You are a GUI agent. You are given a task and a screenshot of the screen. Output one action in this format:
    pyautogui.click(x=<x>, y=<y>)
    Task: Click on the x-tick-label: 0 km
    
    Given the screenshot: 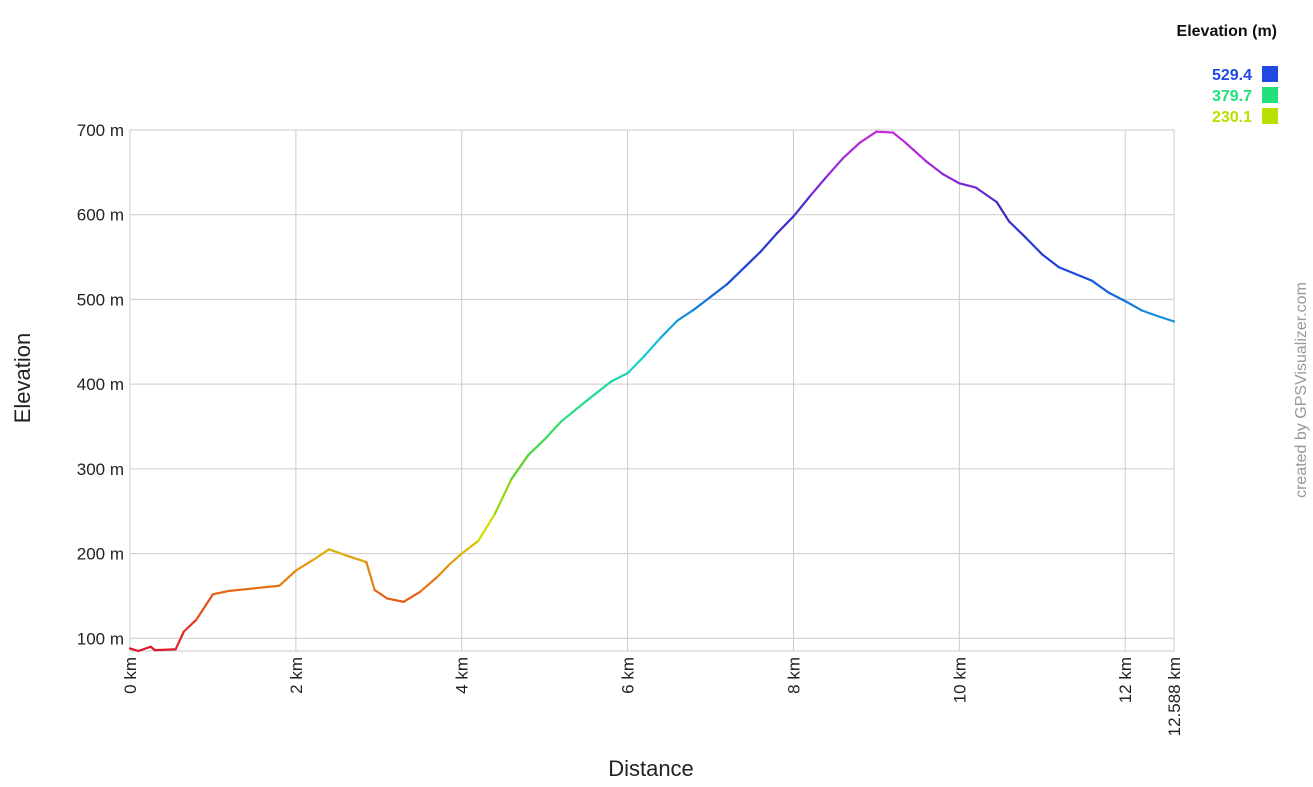 What is the action you would take?
    pyautogui.click(x=130, y=675)
    